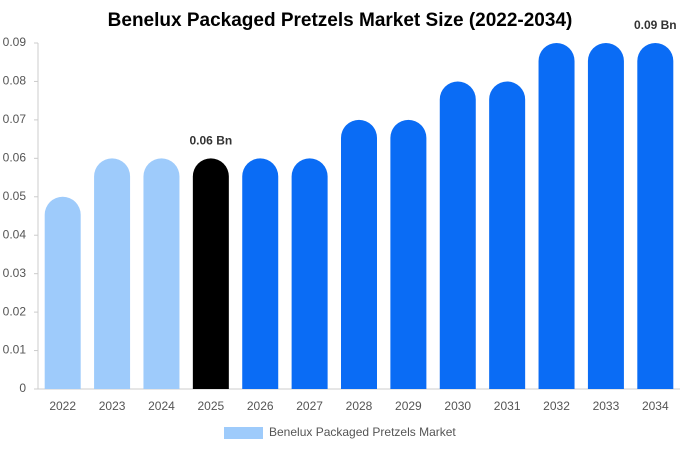  What do you see at coordinates (22, 388) in the screenshot?
I see `y-tick-label: 0` at bounding box center [22, 388].